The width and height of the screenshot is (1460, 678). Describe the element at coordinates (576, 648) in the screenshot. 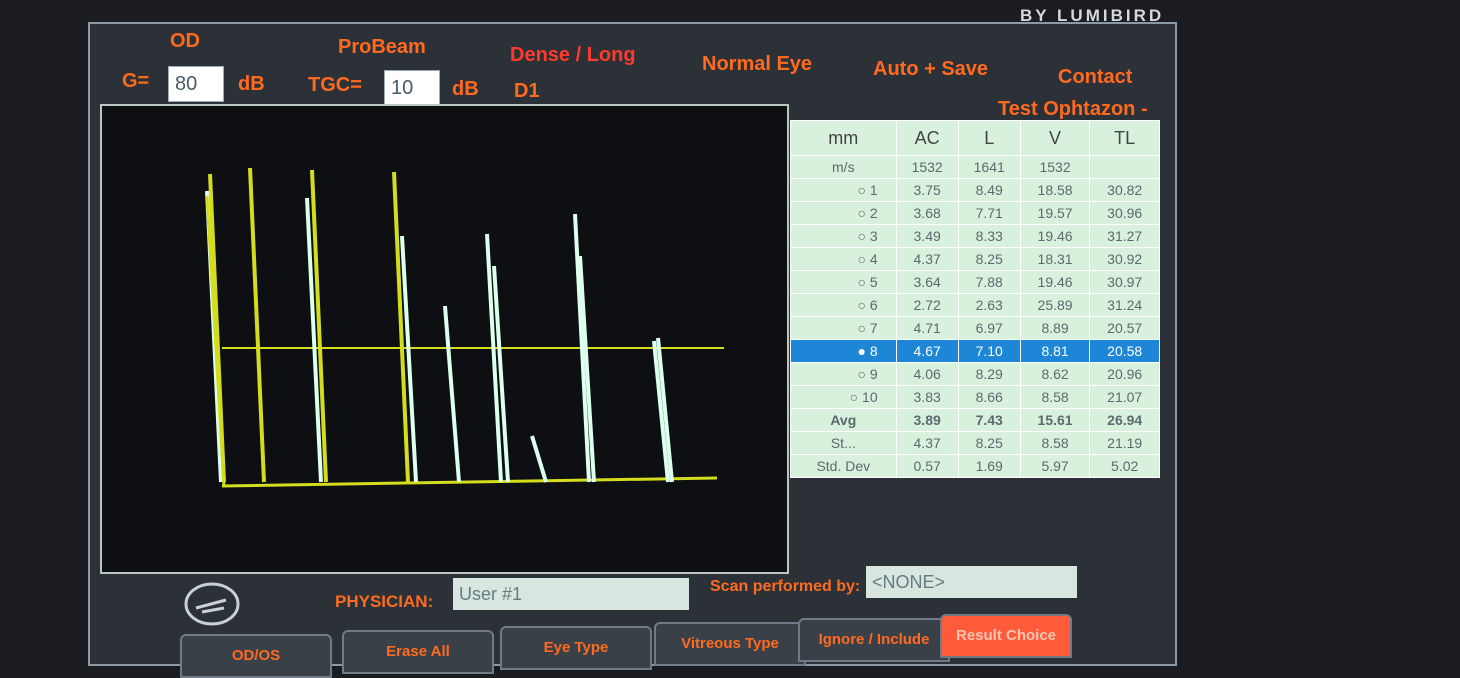

I see `button: Eye Type` at that location.